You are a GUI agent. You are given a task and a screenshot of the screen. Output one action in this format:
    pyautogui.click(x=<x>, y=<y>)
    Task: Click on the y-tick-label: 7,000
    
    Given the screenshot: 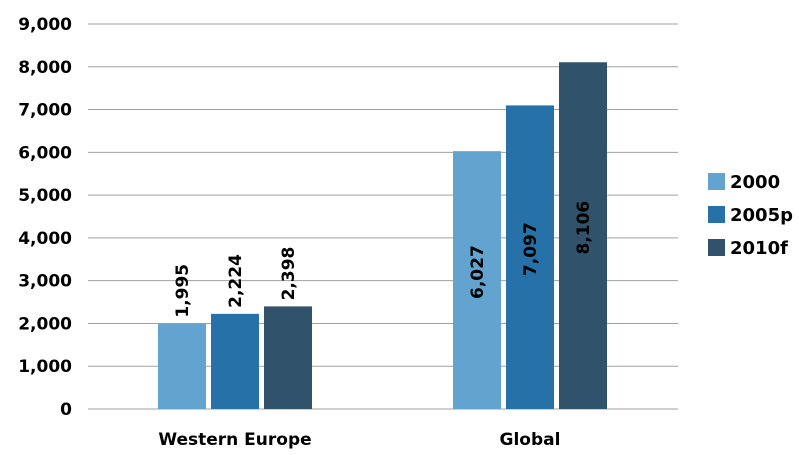 What is the action you would take?
    pyautogui.click(x=45, y=111)
    